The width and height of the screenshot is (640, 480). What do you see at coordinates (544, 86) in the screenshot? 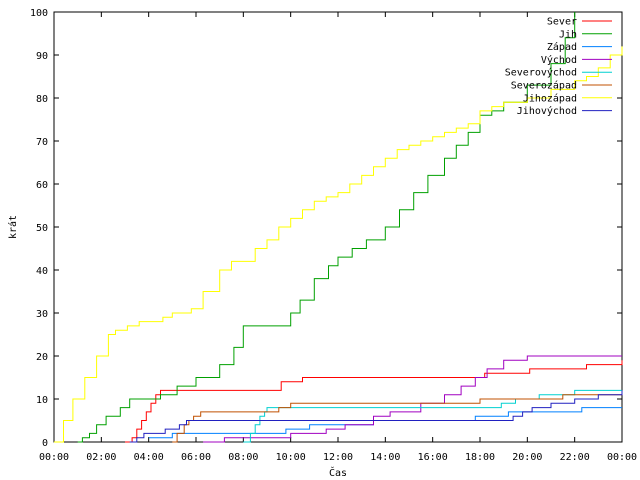
I see `legend-label: Severozápad` at bounding box center [544, 86].